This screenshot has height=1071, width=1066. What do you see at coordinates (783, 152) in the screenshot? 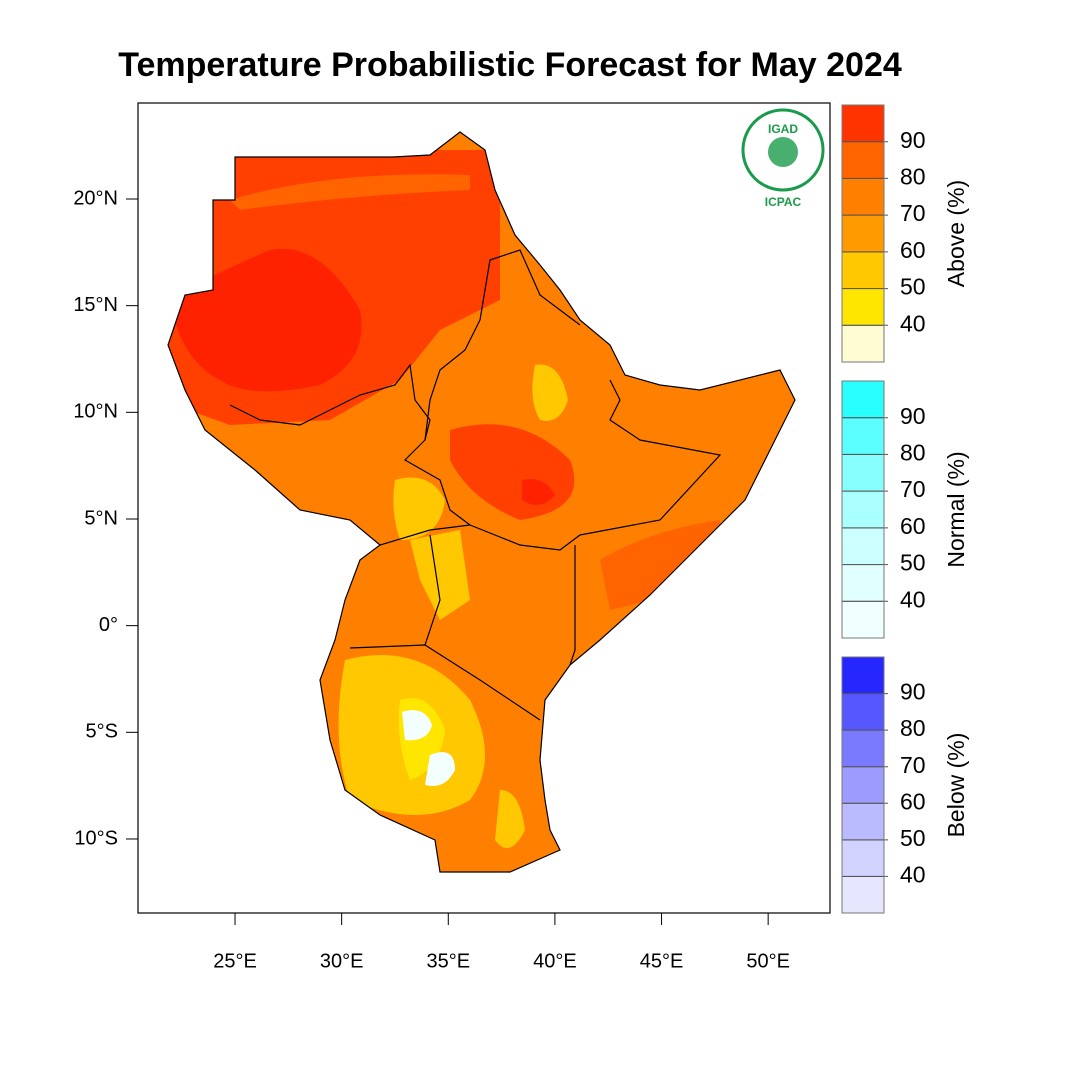
I see `logo-map` at bounding box center [783, 152].